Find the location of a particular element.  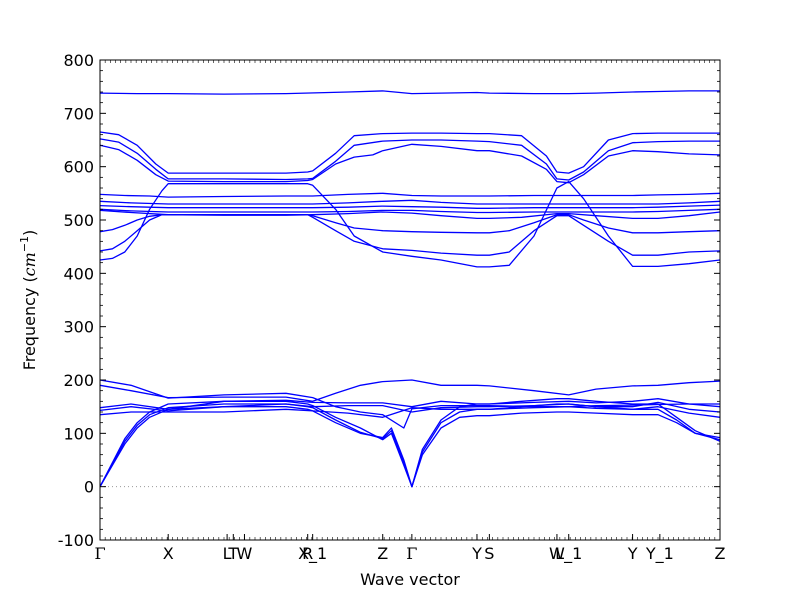

y-tick-label: -100 is located at coordinates (76, 540).